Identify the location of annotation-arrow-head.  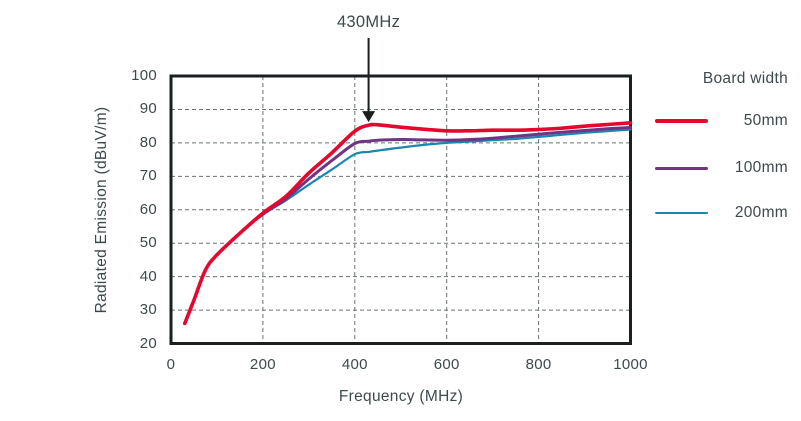
(369, 117).